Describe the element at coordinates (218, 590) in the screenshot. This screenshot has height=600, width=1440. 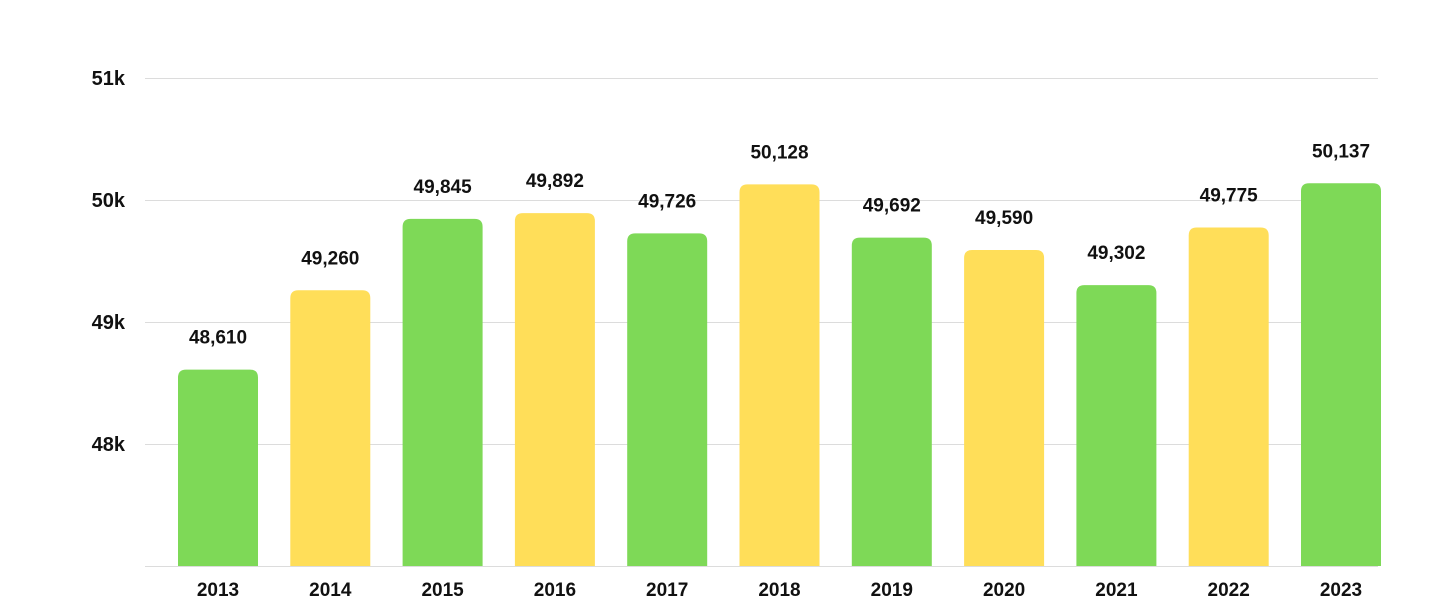
I see `x-tick-label-2013: 2013` at that location.